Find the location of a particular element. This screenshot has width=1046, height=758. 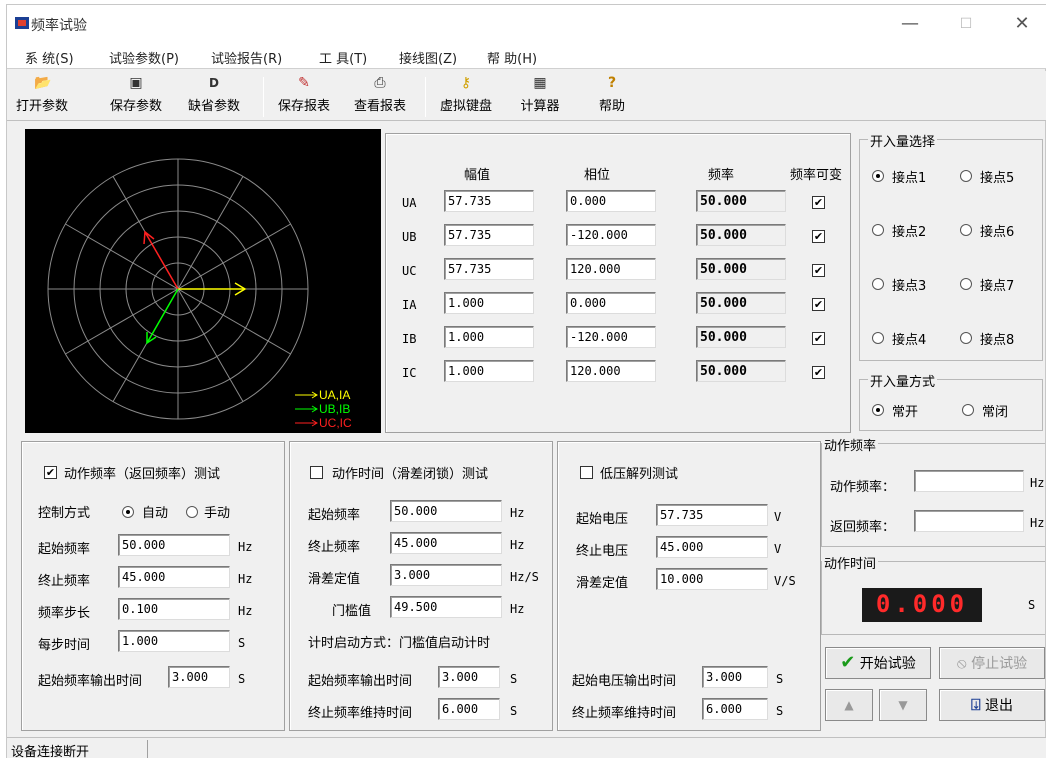

menu-help: 帮 助(H) is located at coordinates (512, 59).